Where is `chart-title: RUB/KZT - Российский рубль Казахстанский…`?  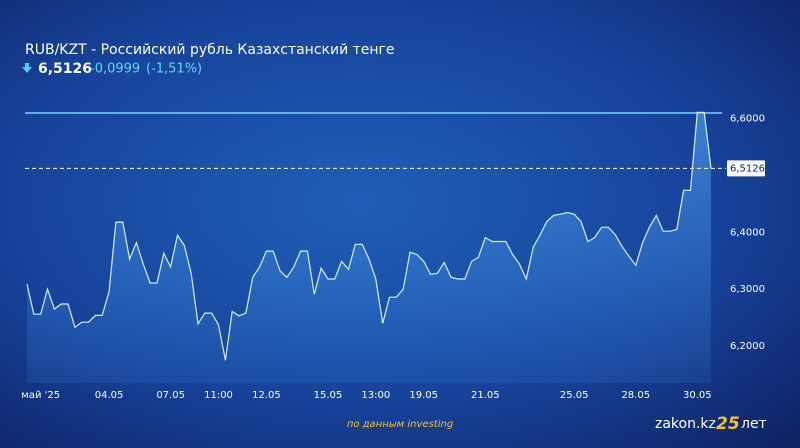 chart-title: RUB/KZT - Российский рубль Казахстанский… is located at coordinates (210, 50).